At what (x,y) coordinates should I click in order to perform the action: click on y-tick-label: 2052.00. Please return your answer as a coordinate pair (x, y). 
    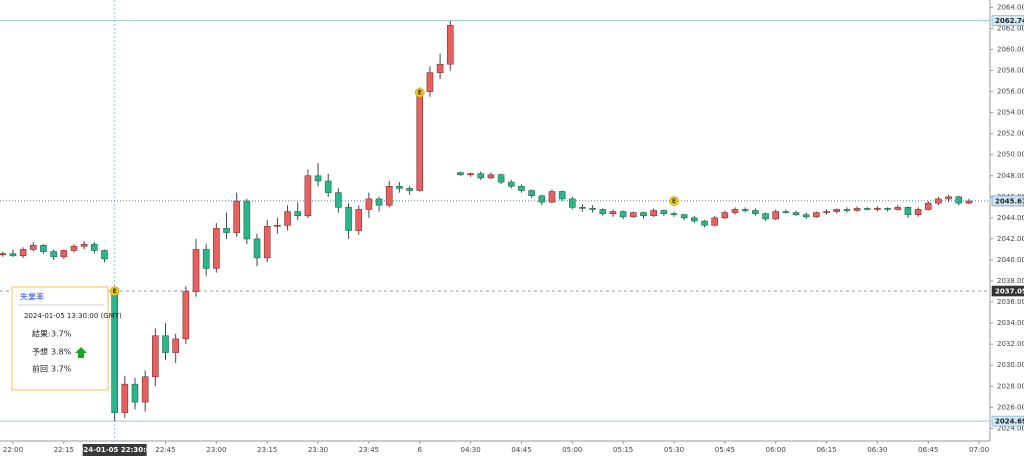
    Looking at the image, I should click on (1010, 134).